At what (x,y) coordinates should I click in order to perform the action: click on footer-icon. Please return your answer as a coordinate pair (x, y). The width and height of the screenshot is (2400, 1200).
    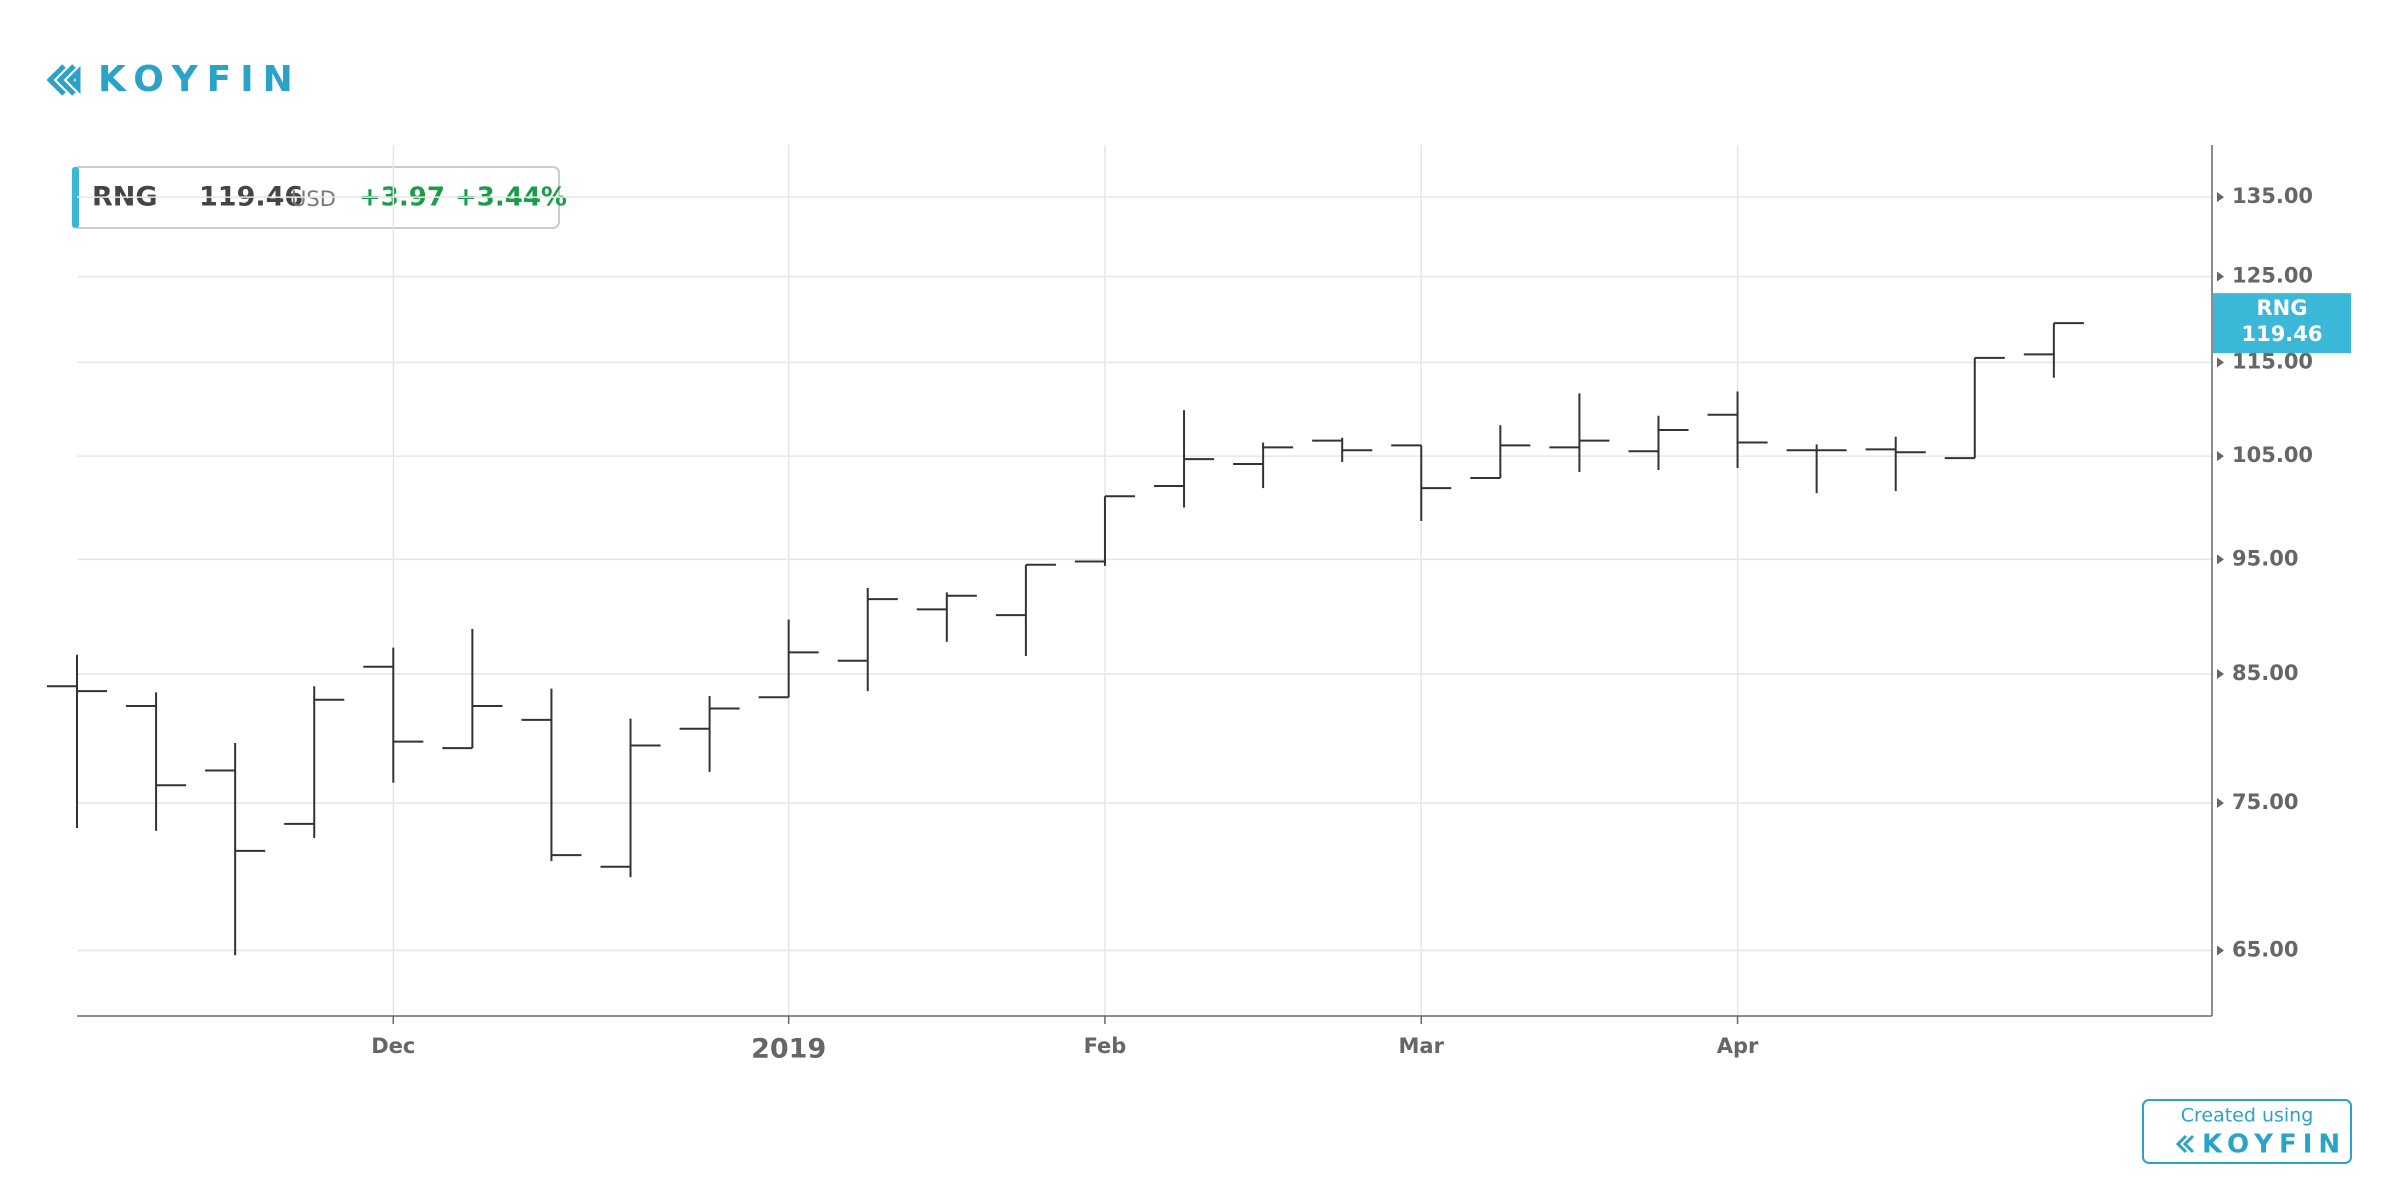
    Looking at the image, I should click on (2185, 1144).